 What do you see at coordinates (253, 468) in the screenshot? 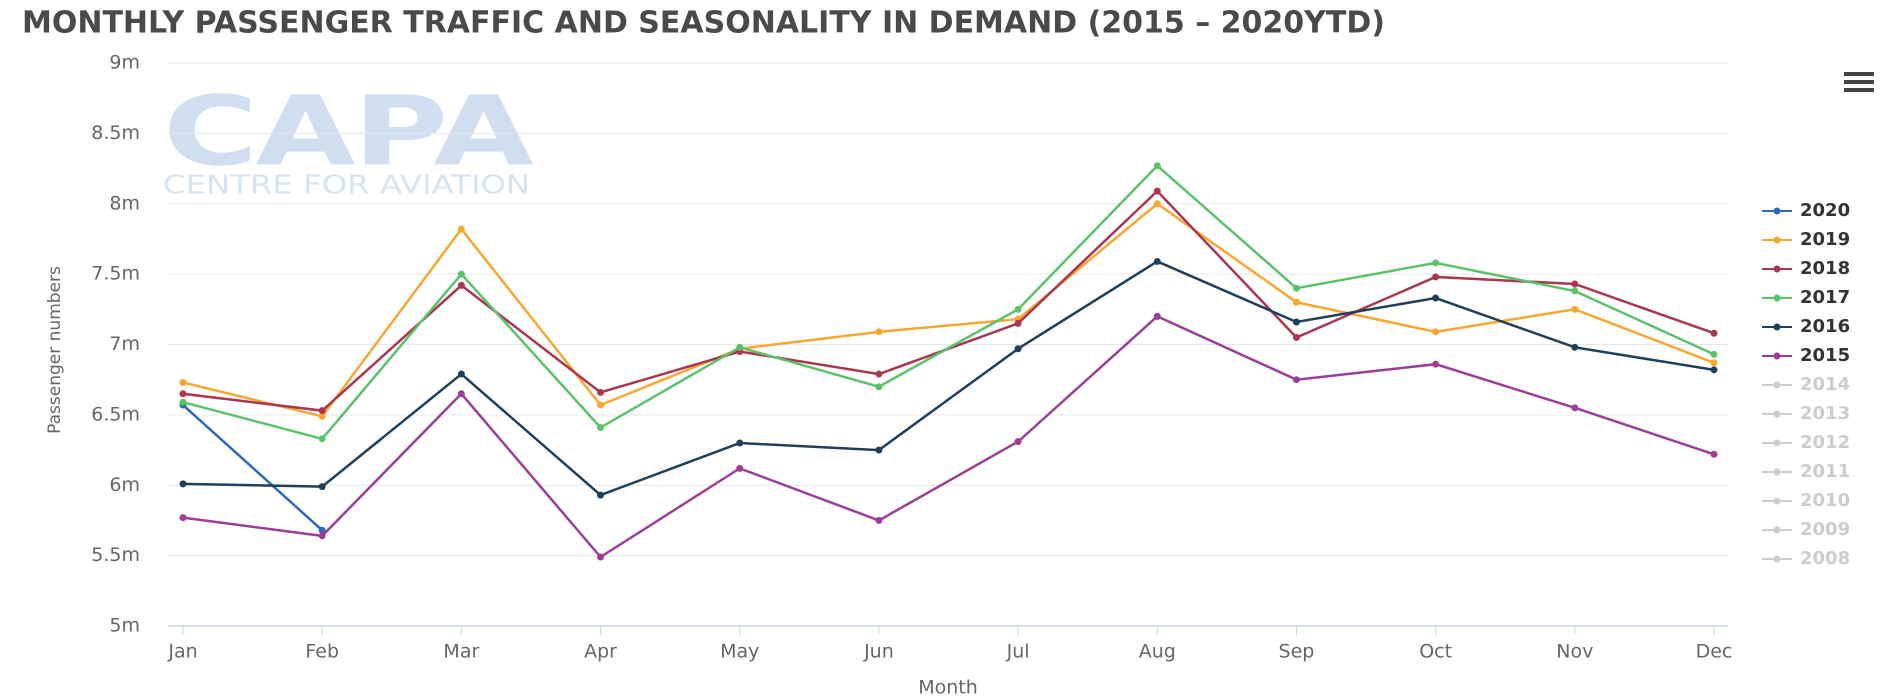
I see `series-line` at bounding box center [253, 468].